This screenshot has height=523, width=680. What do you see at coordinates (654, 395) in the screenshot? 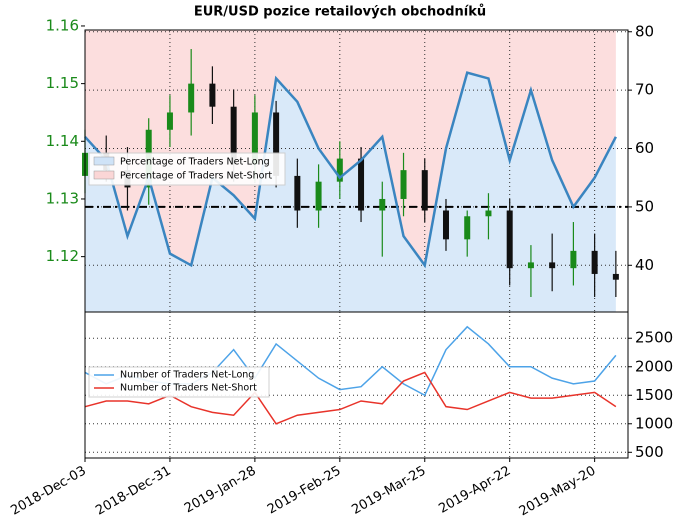
I see `y-tick-label: 1500` at bounding box center [654, 395].